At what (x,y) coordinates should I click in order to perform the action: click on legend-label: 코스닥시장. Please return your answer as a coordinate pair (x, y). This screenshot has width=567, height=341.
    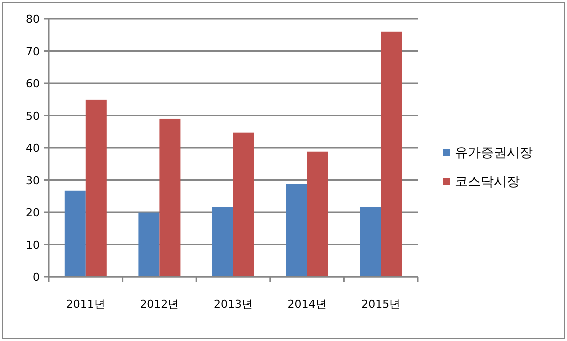
    Looking at the image, I should click on (487, 182).